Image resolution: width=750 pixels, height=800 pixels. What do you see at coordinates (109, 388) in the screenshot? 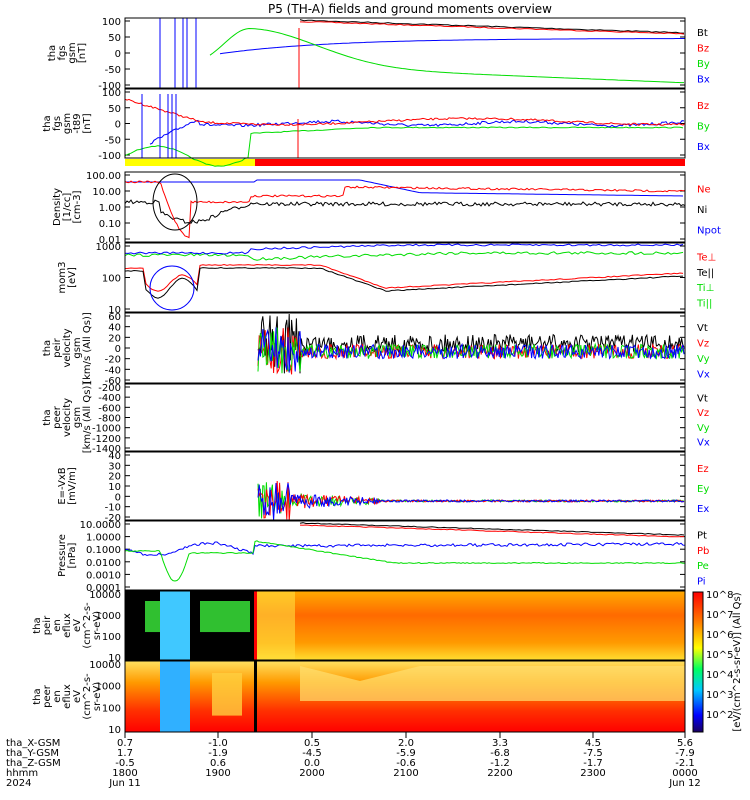
I see `panel-6-tick-label: -200` at bounding box center [109, 388].